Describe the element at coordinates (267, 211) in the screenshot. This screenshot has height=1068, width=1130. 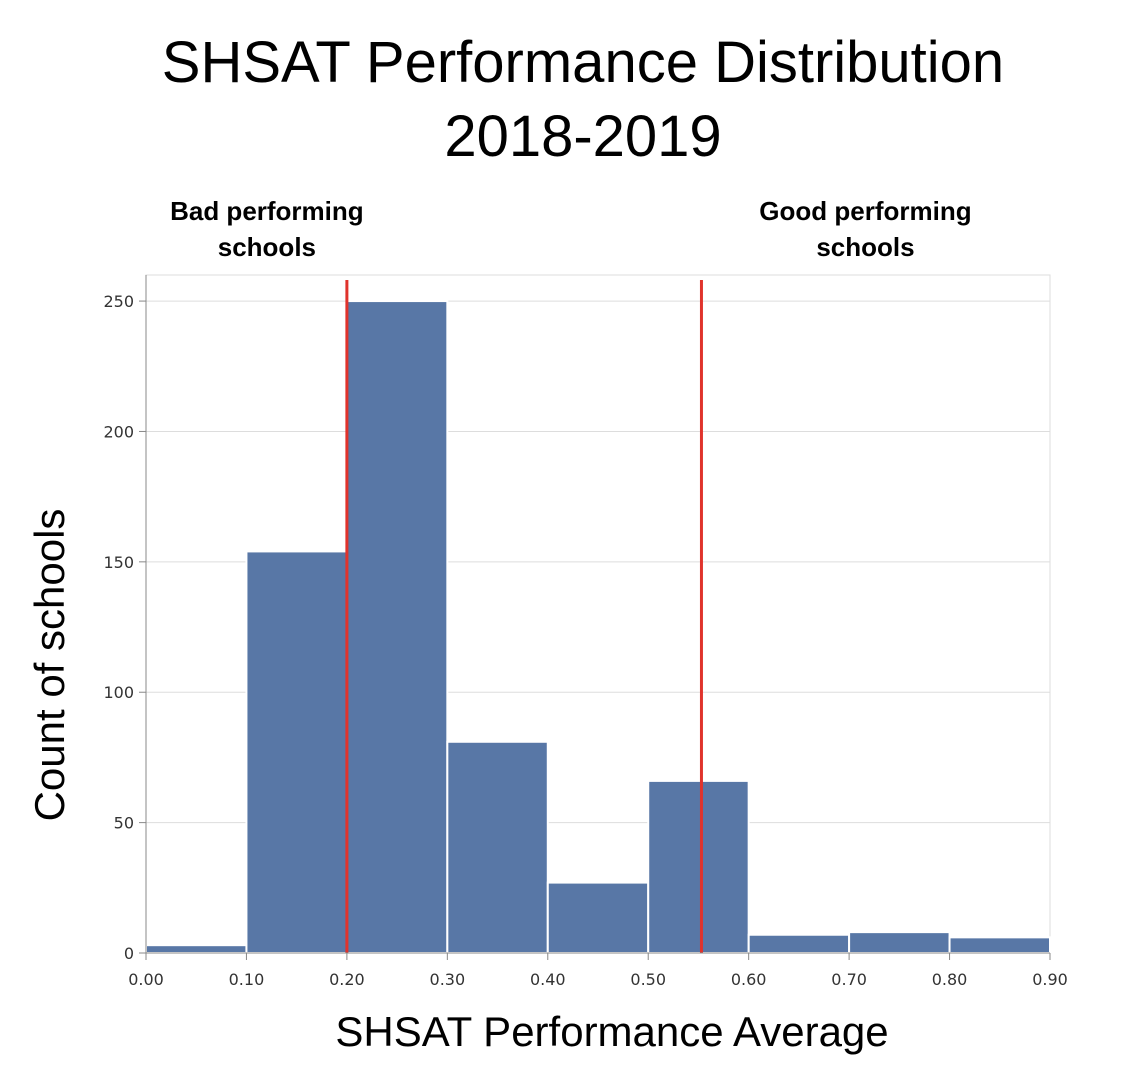
I see `reference-label-line: Bad performing` at that location.